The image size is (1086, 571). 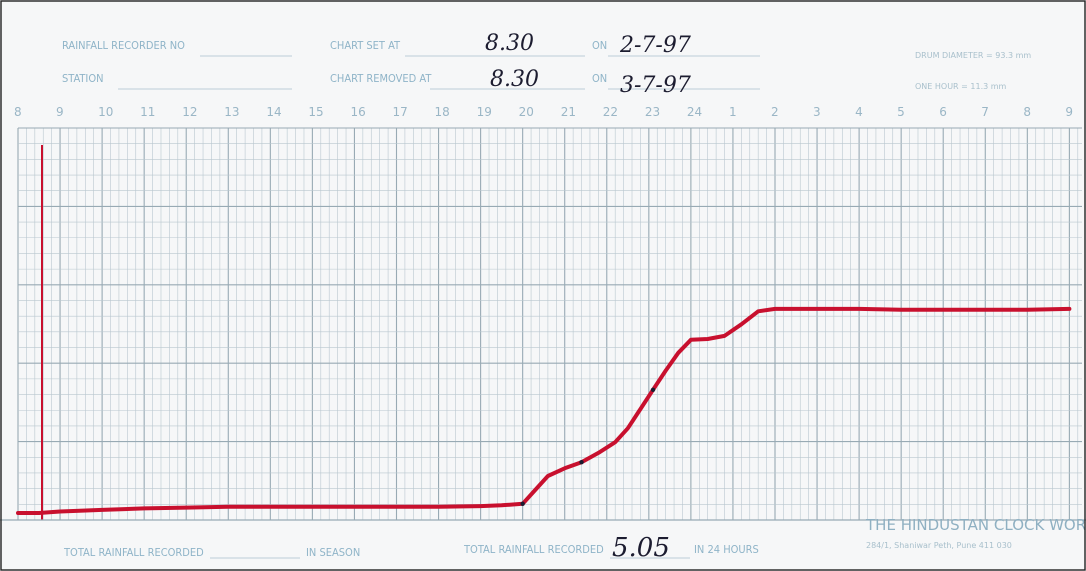 What do you see at coordinates (901, 112) in the screenshot?
I see `hour-tick-label: 5` at bounding box center [901, 112].